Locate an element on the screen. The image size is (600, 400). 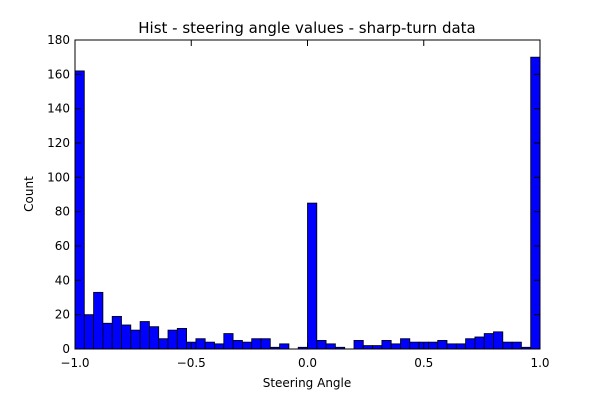
y-tick-label: 160 is located at coordinates (58, 74).